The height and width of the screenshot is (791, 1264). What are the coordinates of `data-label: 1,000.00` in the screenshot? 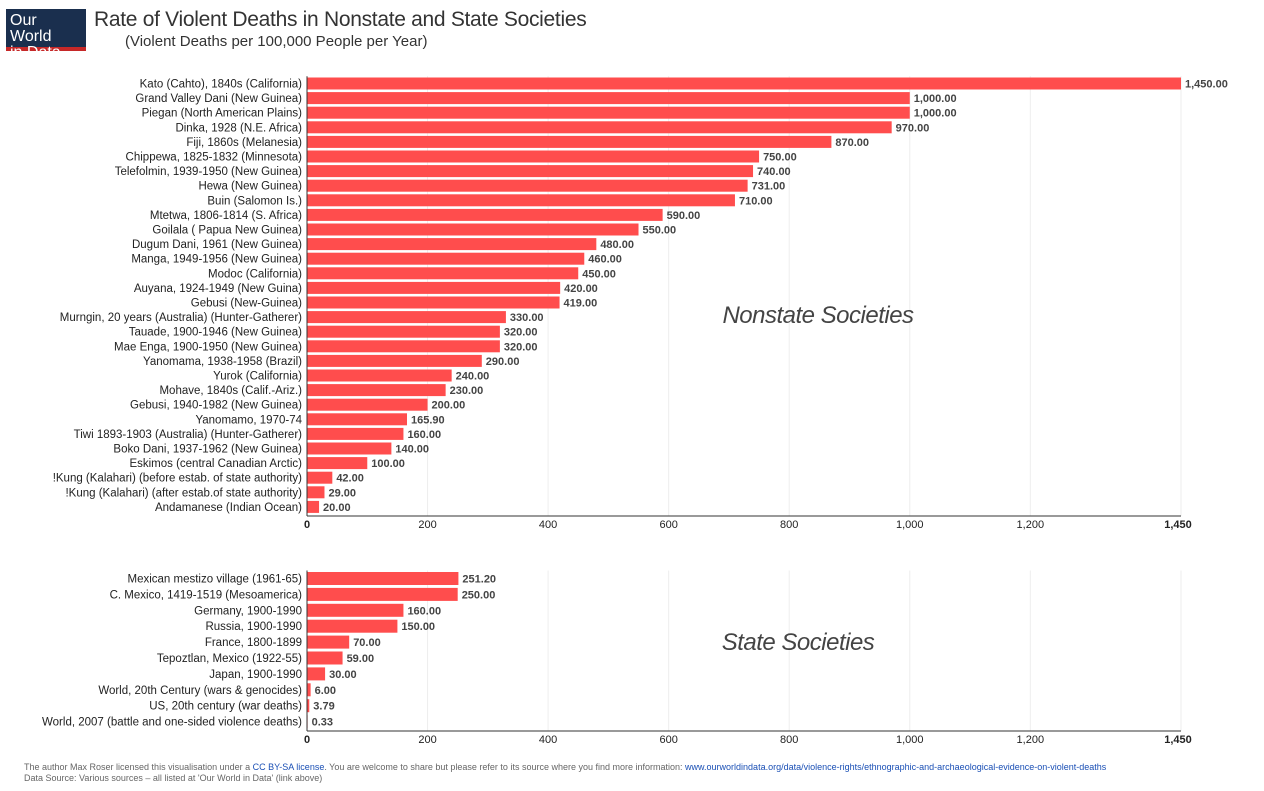 It's located at (935, 99).